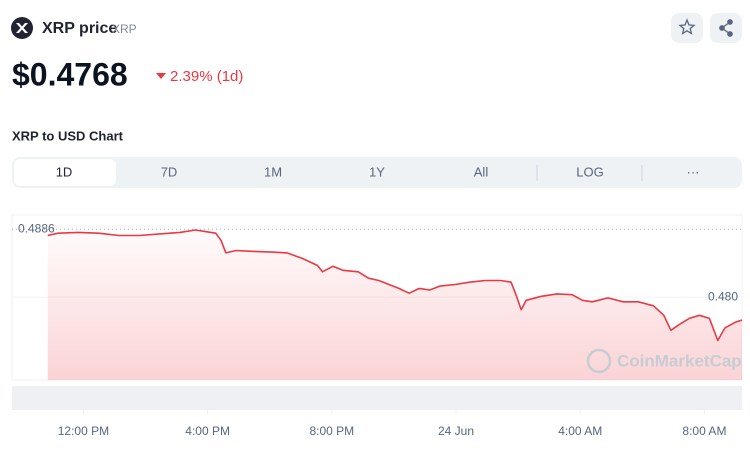 The image size is (750, 450). What do you see at coordinates (679, 360) in the screenshot?
I see `watermark: CoinMarketCap` at bounding box center [679, 360].